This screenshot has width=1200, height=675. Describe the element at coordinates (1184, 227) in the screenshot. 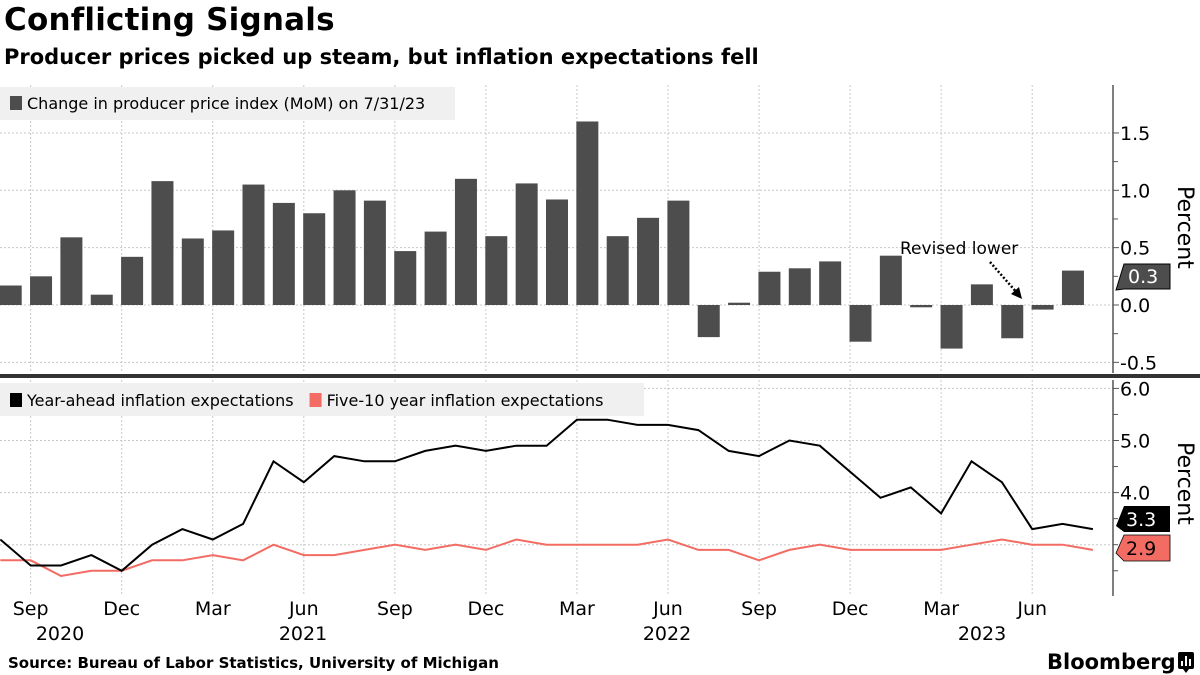

I see `top-y-axis-label: Percent` at that location.